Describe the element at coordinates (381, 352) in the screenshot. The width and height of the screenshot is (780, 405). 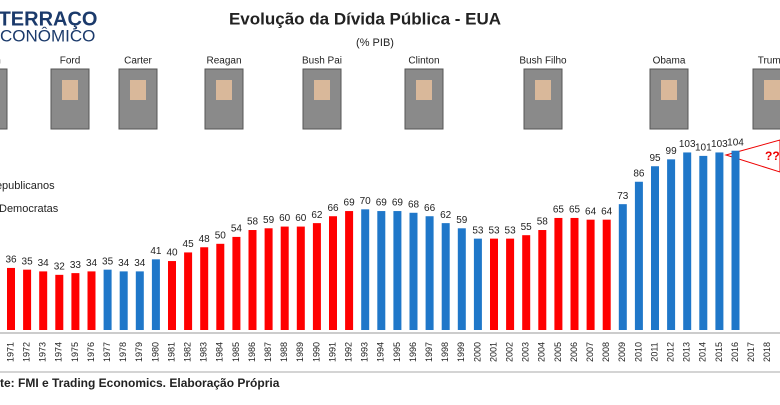
I see `x-tick-label: 1994` at that location.